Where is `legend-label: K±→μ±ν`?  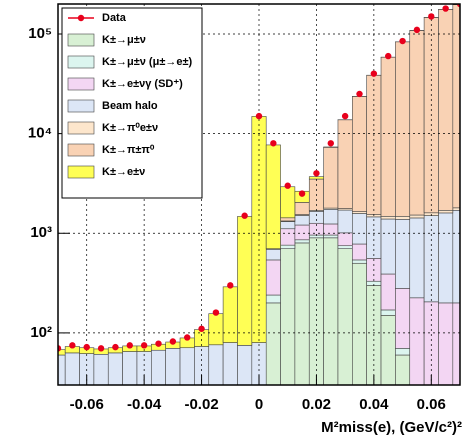 legend-label: K±→μ±ν is located at coordinates (124, 40).